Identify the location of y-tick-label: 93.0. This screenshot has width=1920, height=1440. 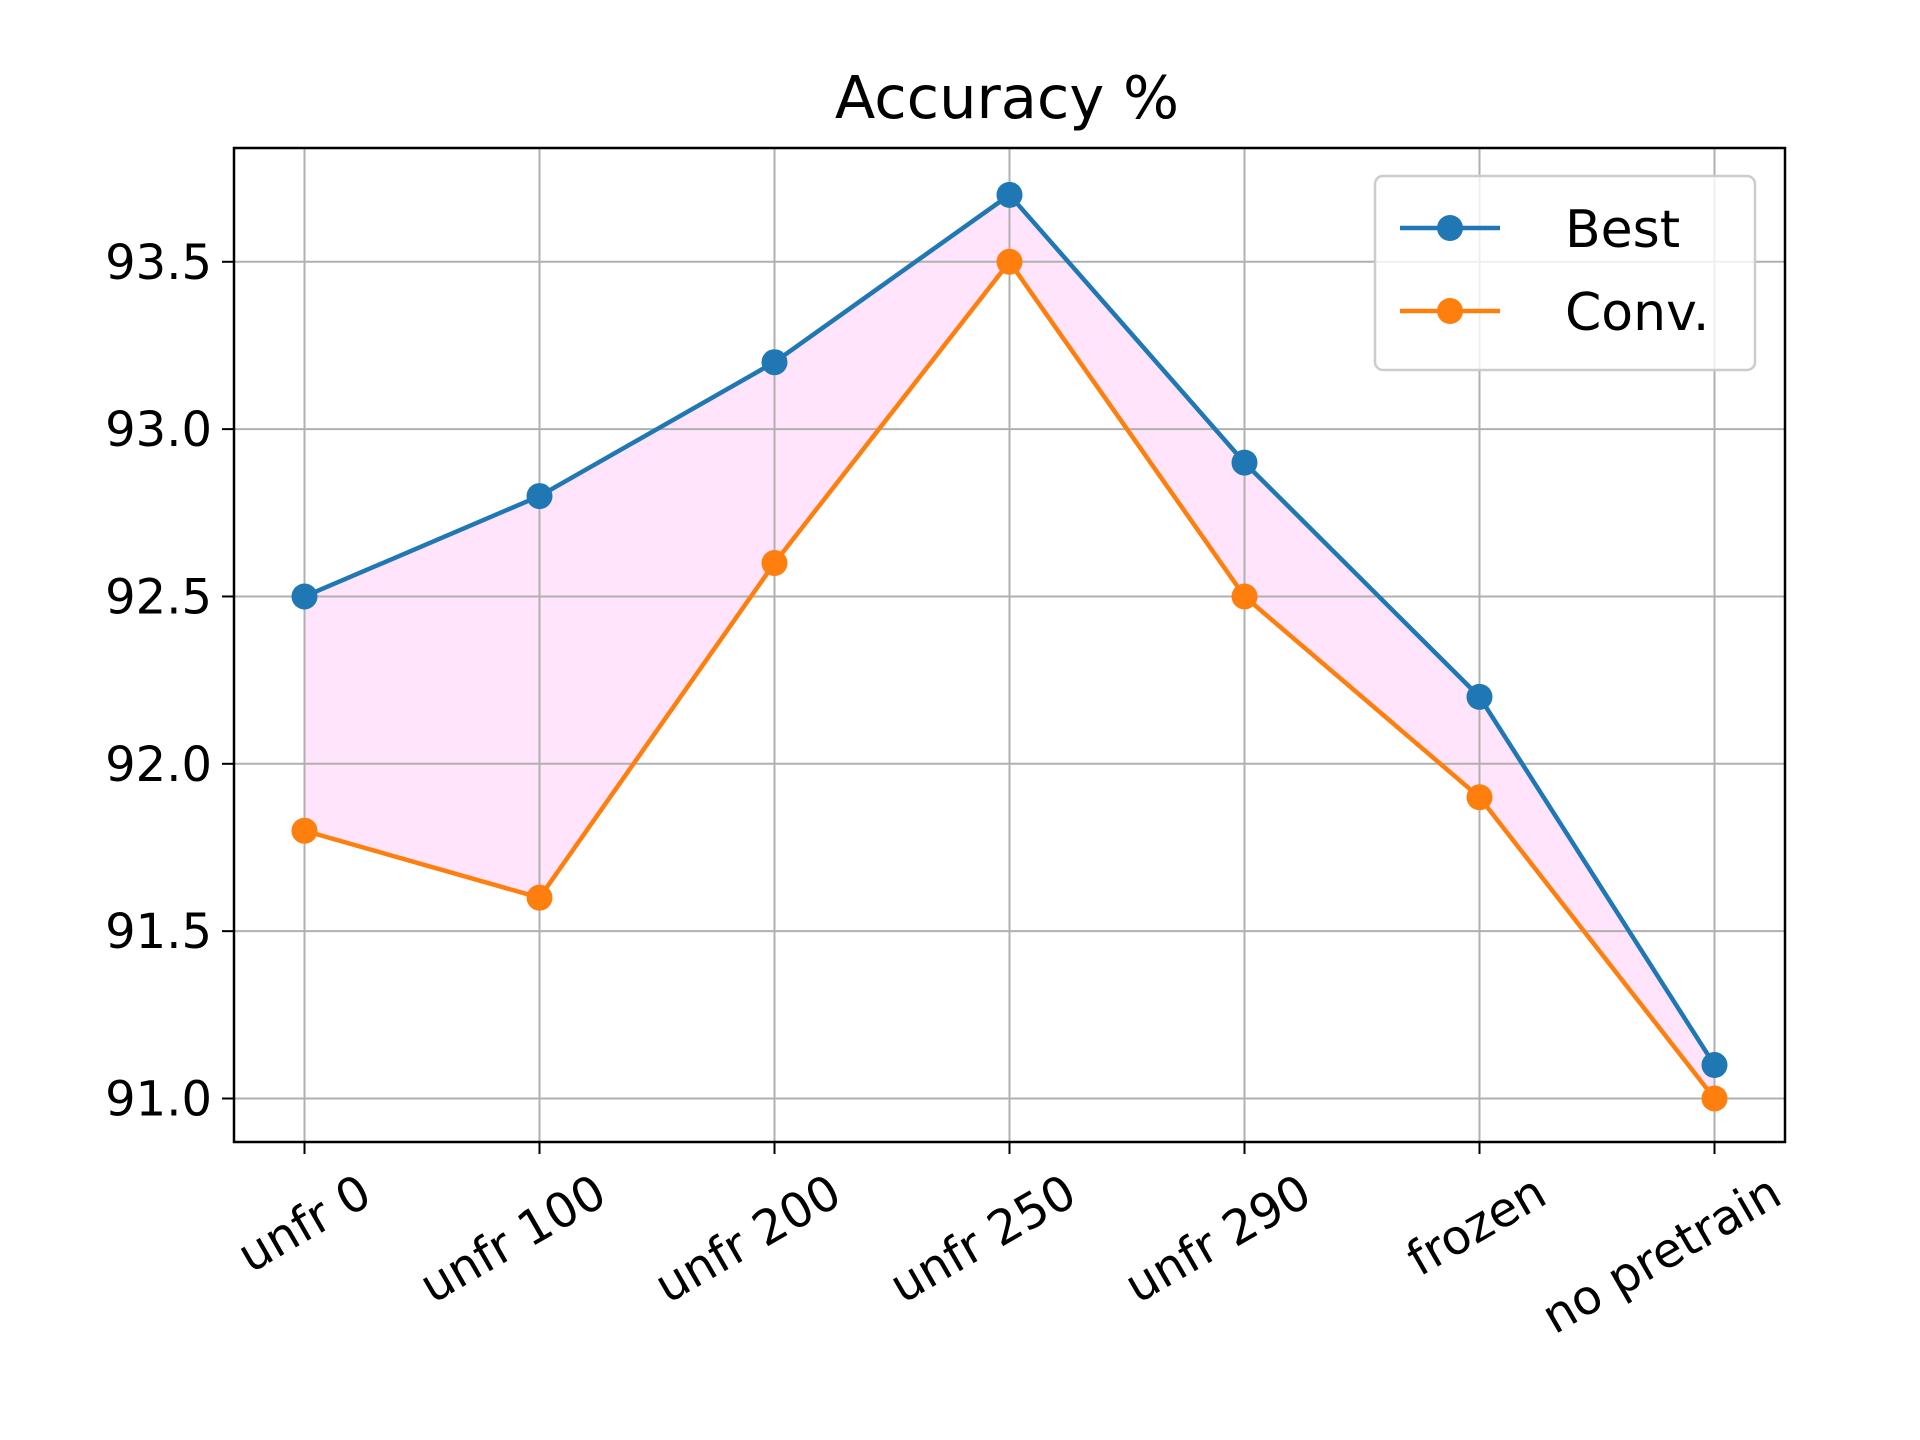
(158, 430).